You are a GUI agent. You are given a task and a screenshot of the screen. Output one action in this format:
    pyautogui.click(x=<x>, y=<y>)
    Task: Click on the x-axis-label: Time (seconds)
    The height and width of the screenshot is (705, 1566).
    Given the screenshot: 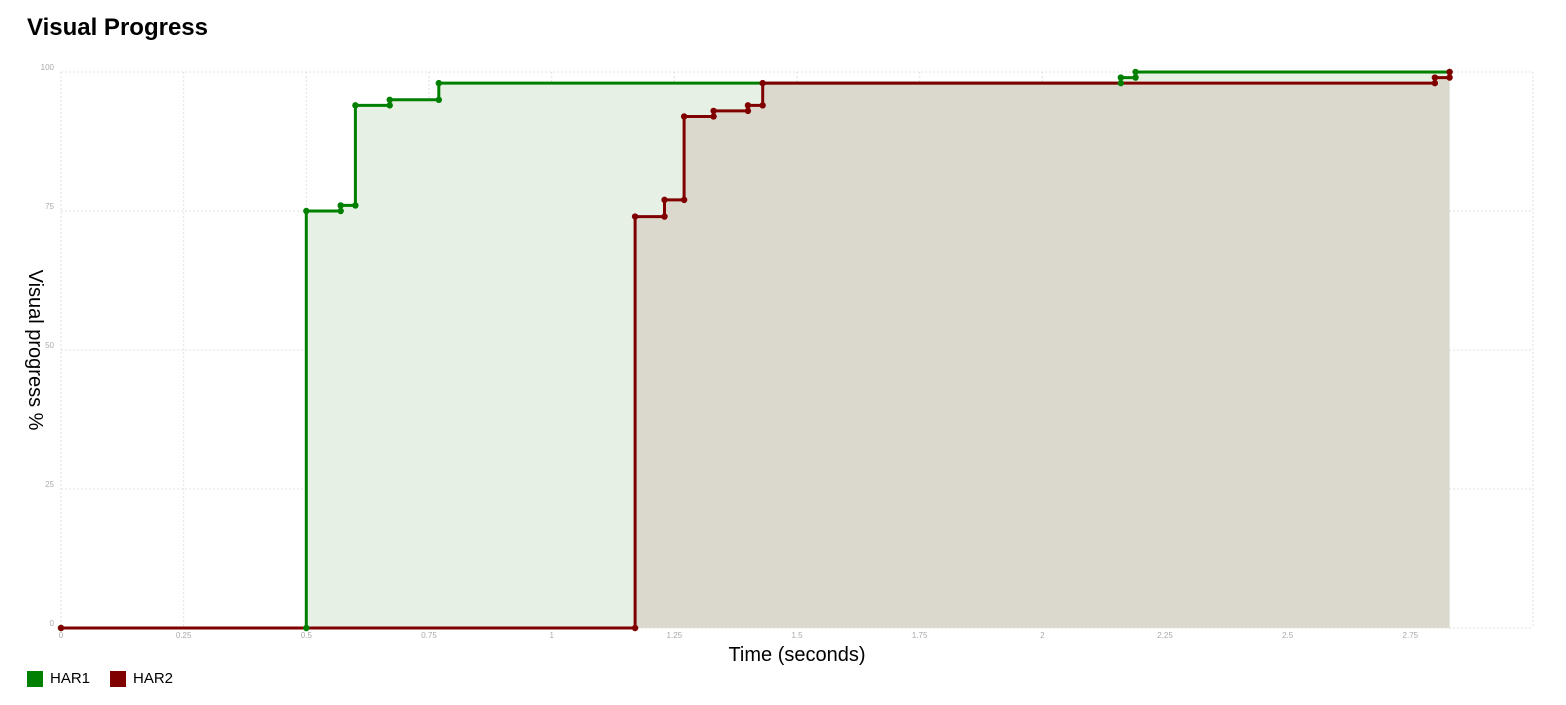 What is the action you would take?
    pyautogui.click(x=796, y=655)
    